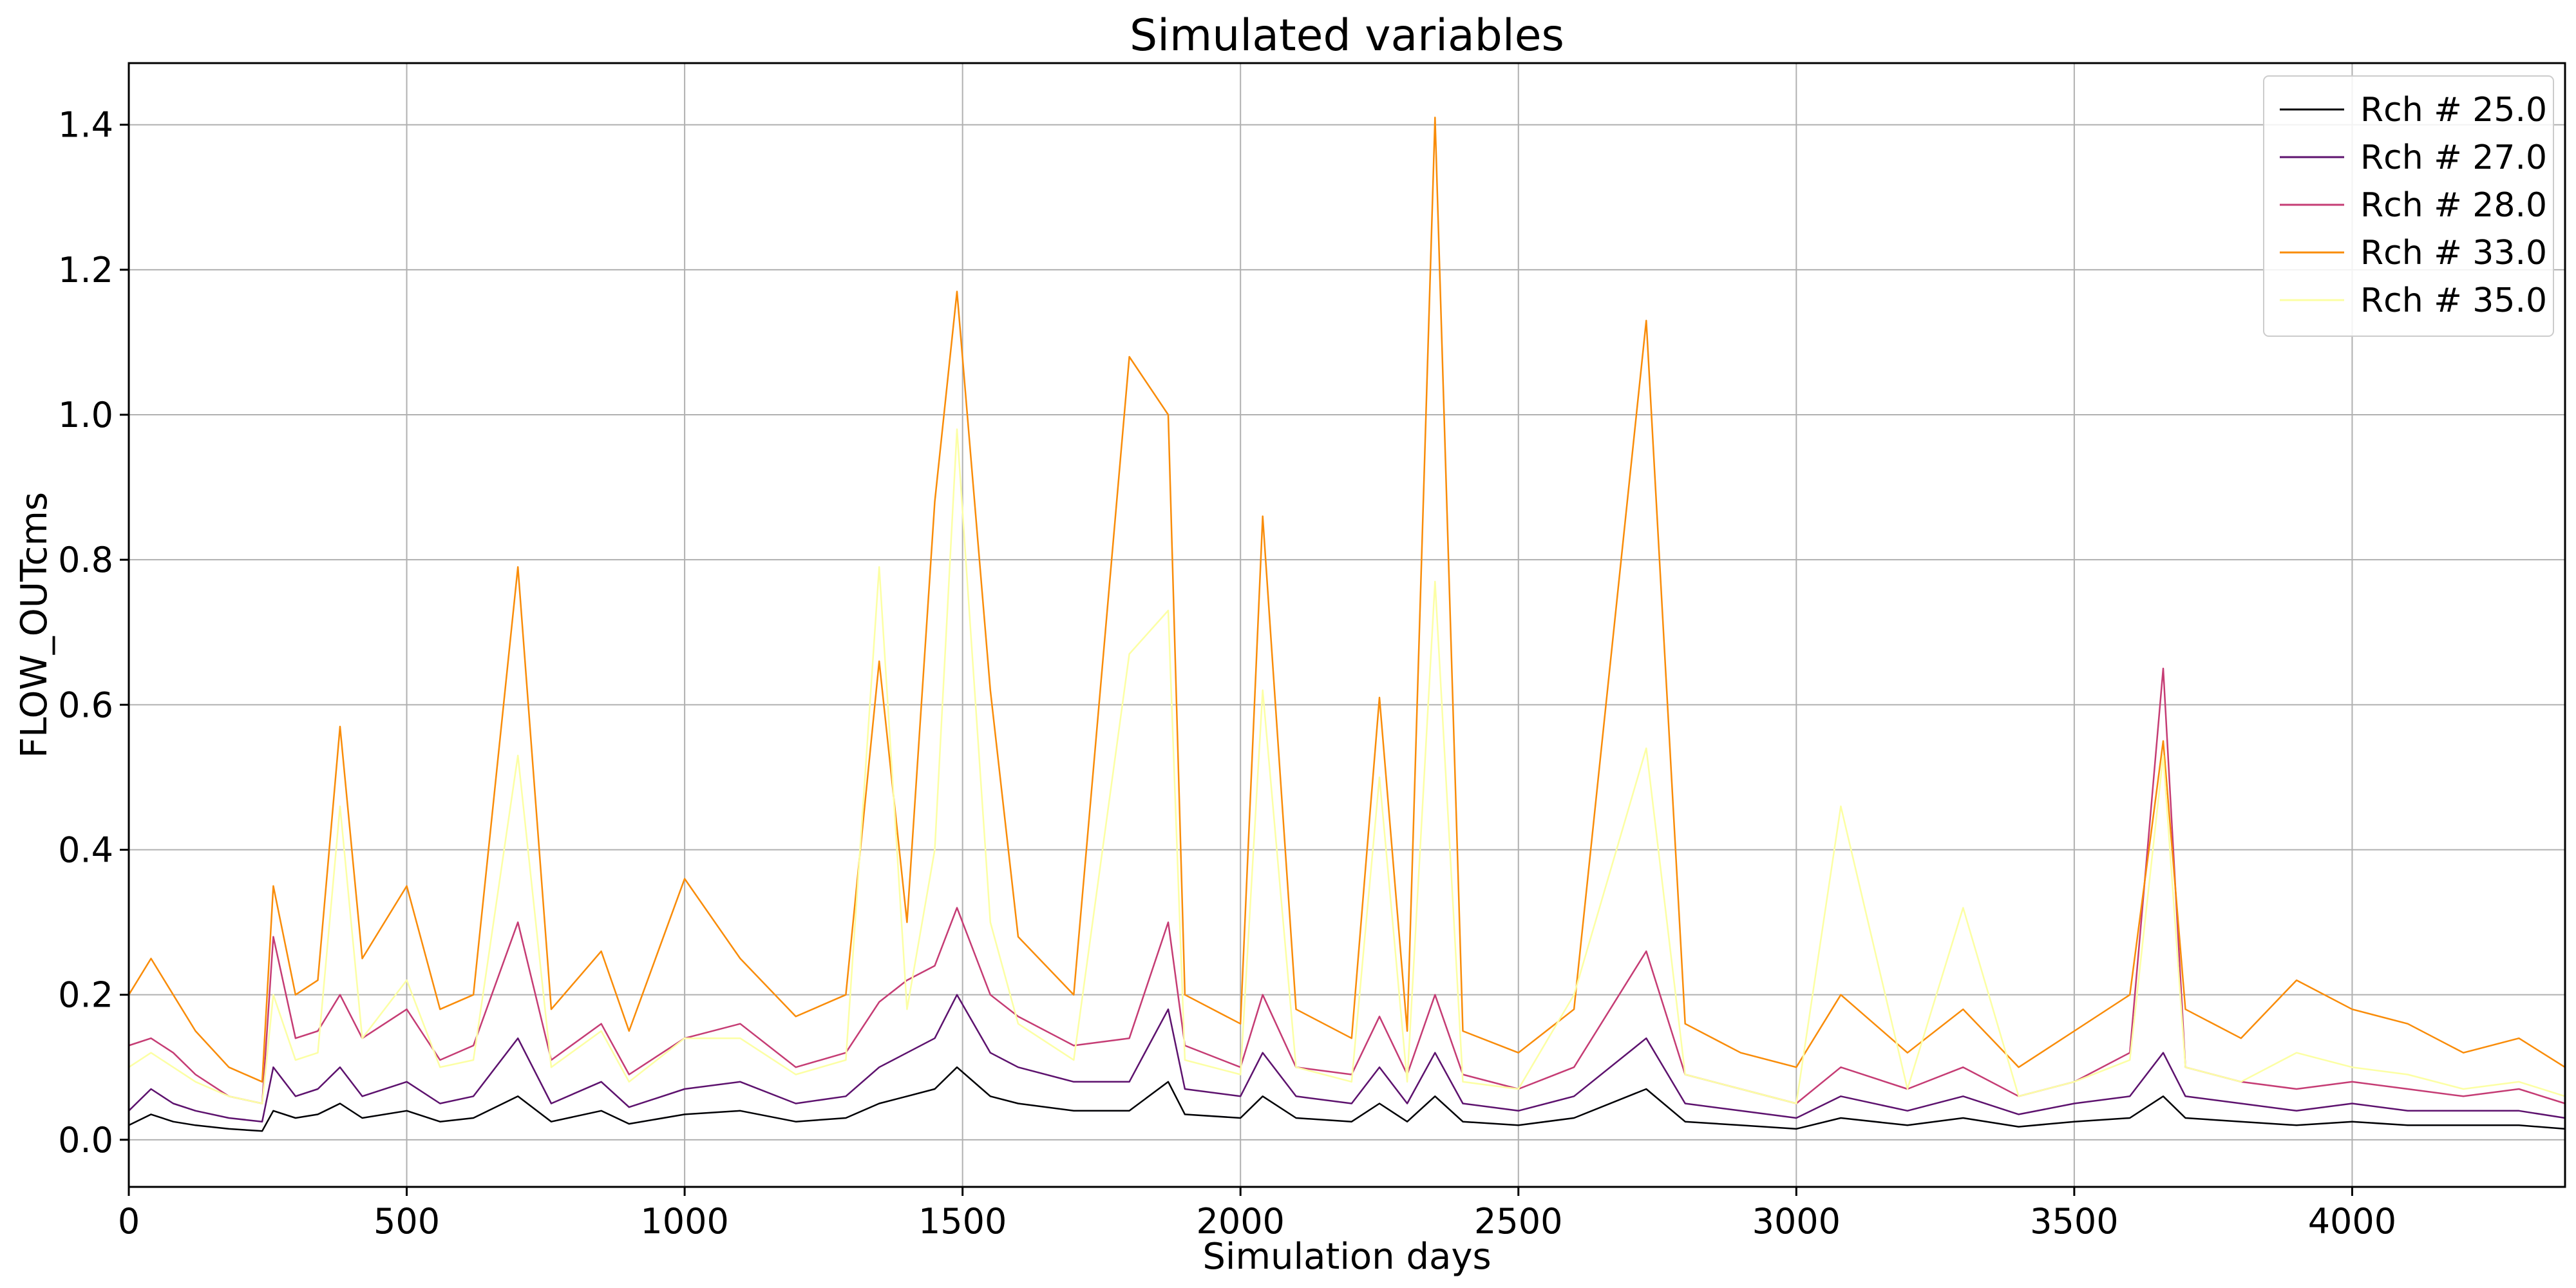 This screenshot has width=2576, height=1288. Describe the element at coordinates (85, 1140) in the screenshot. I see `y-tick-label: 0.0` at that location.